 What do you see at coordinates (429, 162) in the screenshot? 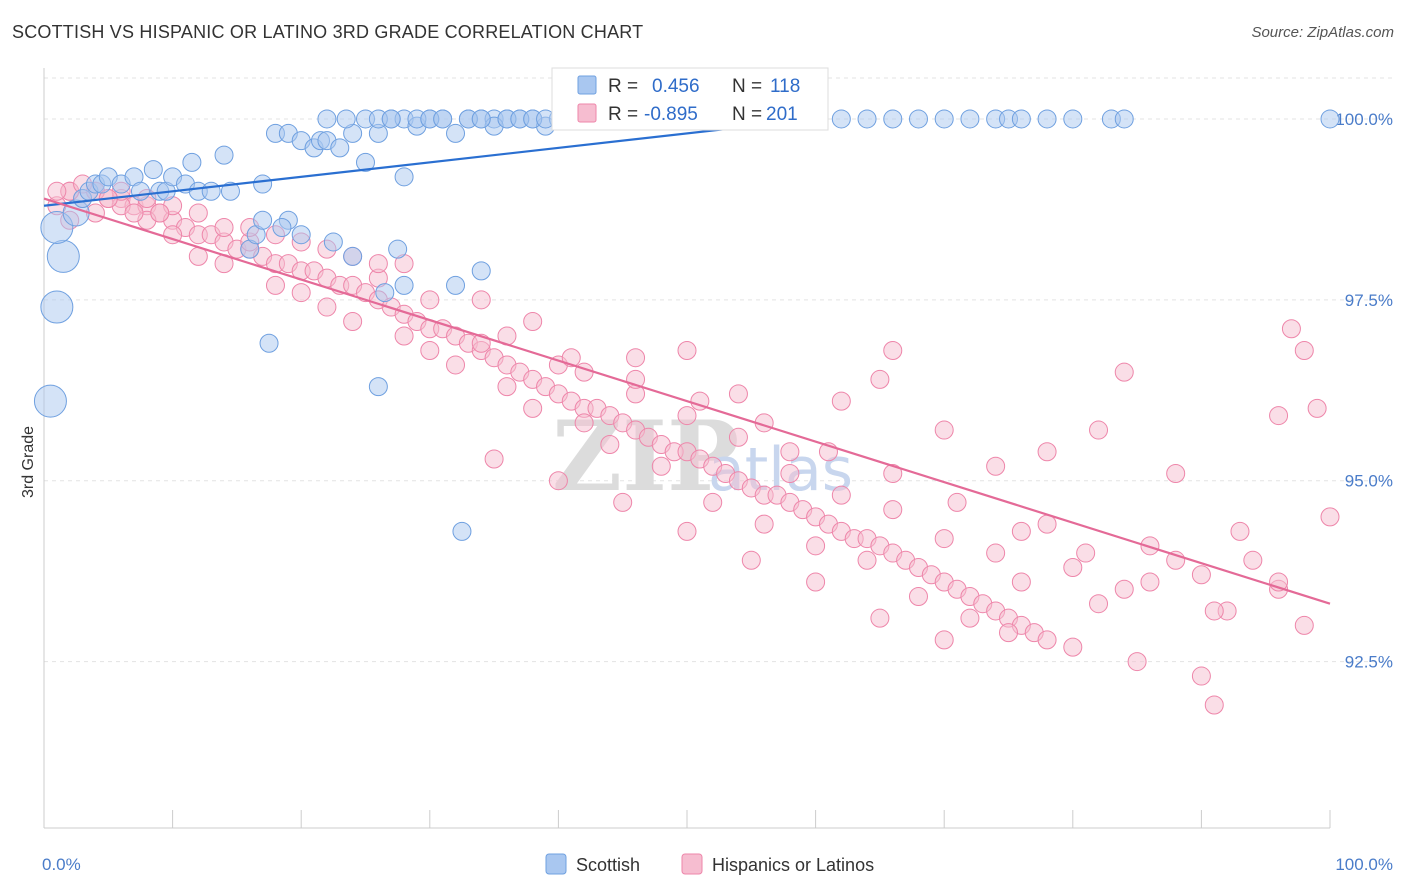
I see `trend-line-scottish` at bounding box center [429, 162].